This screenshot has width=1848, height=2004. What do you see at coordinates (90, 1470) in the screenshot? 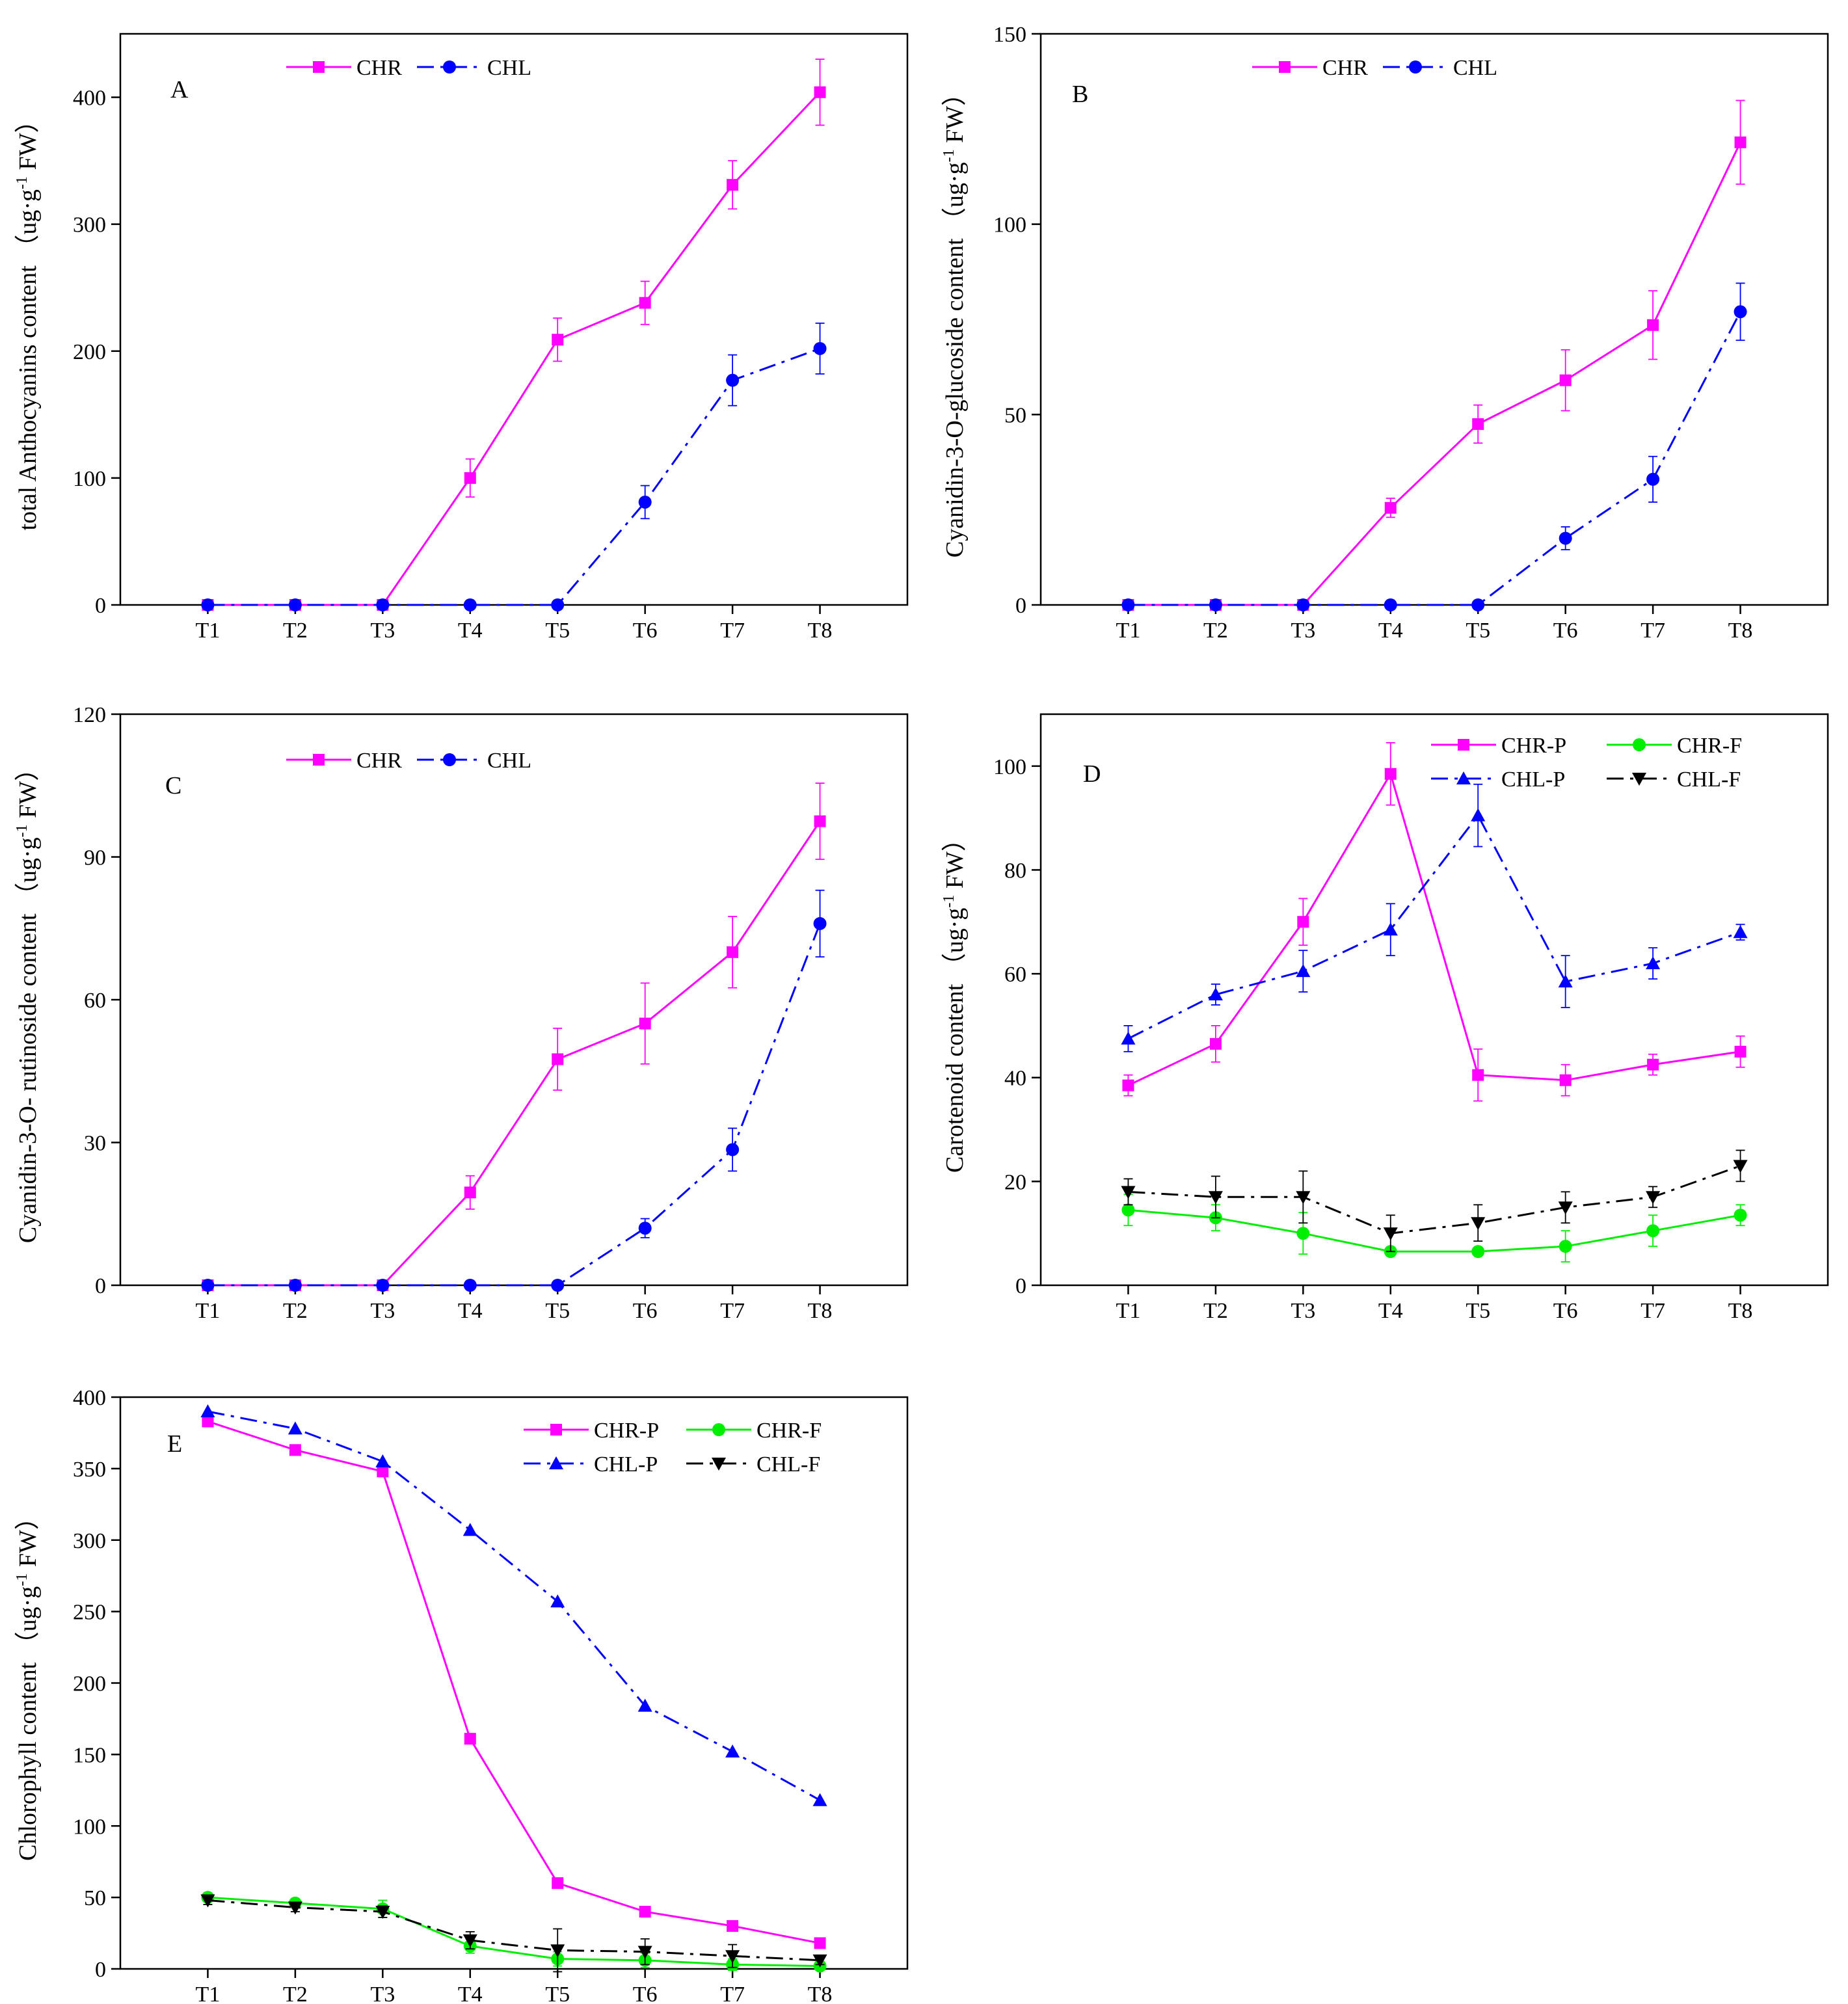
I see `y-tick-label: 350` at bounding box center [90, 1470].